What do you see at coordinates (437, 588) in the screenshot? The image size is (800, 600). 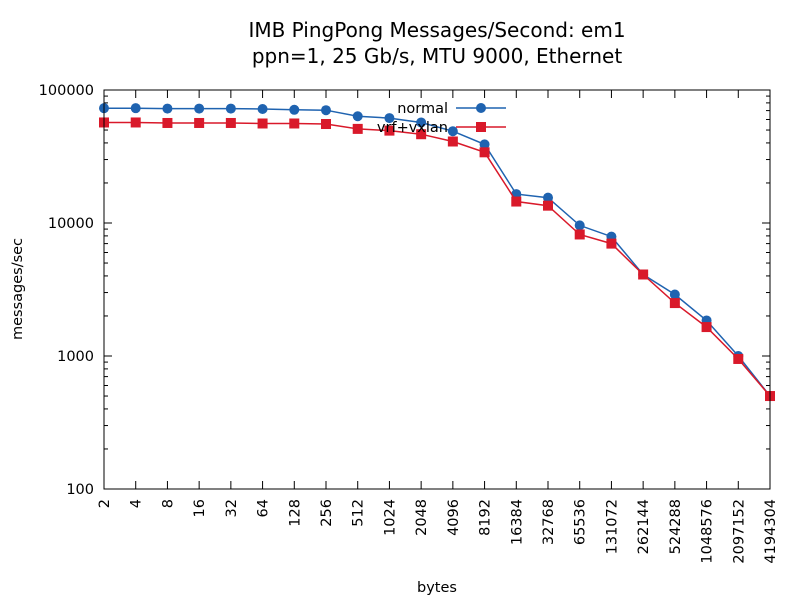 I see `x-axis-label: bytes` at bounding box center [437, 588].